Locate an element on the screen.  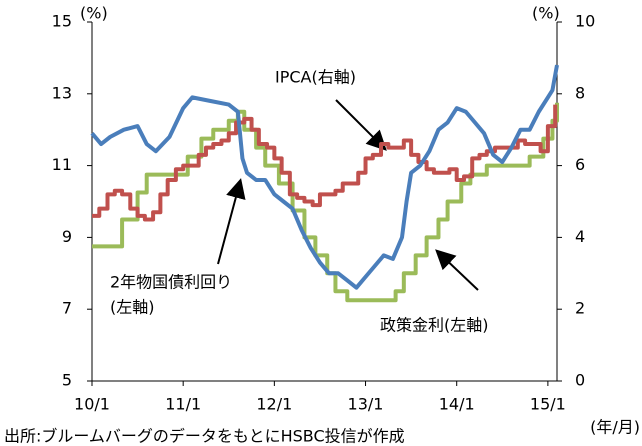
y2-tick-label: 10 is located at coordinates (585, 21).